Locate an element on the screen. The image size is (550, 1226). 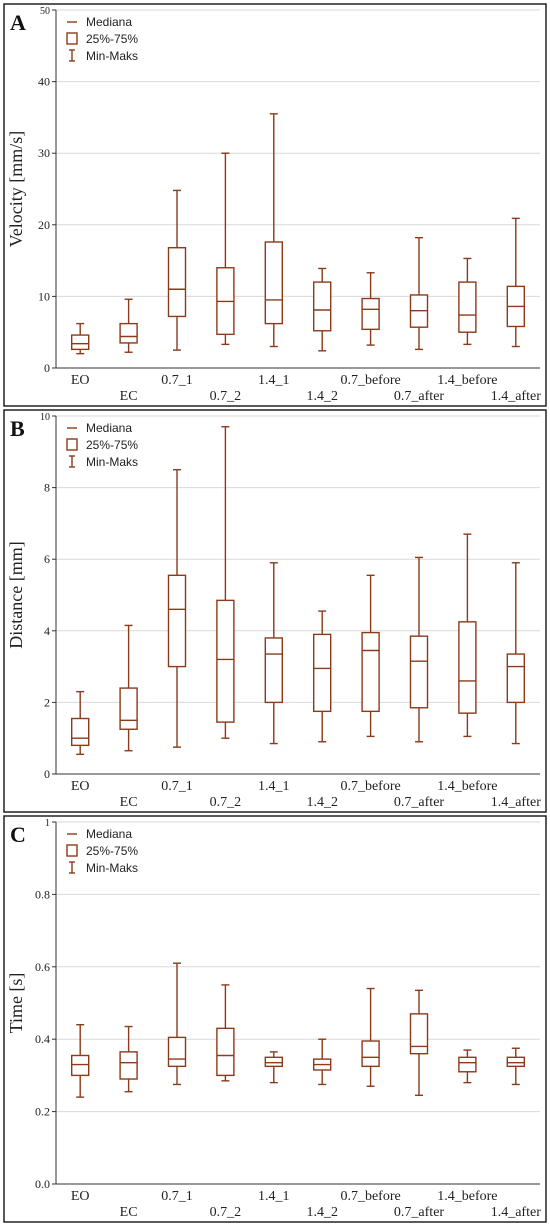
y-axis-title: Velocity [mm/s] is located at coordinates (16, 189).